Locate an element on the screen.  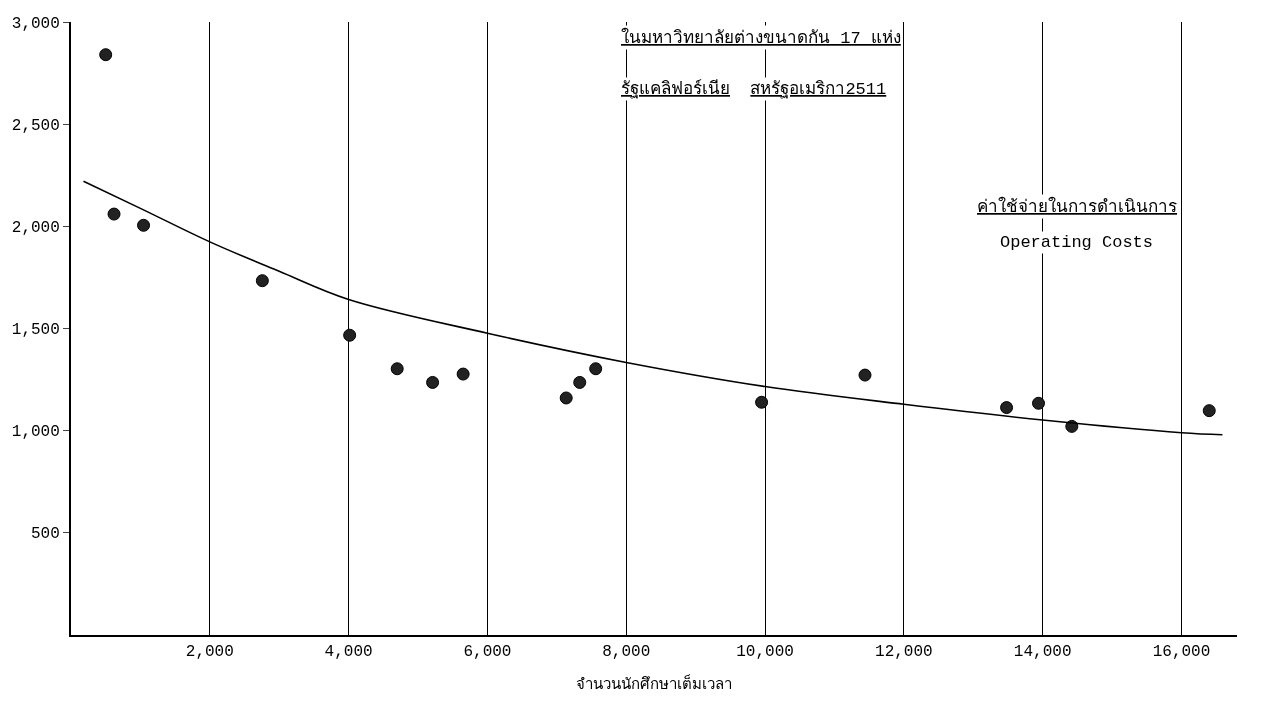
annotation: ค่าใช้จ่ายในการดำเนินการ is located at coordinates (1077, 206).